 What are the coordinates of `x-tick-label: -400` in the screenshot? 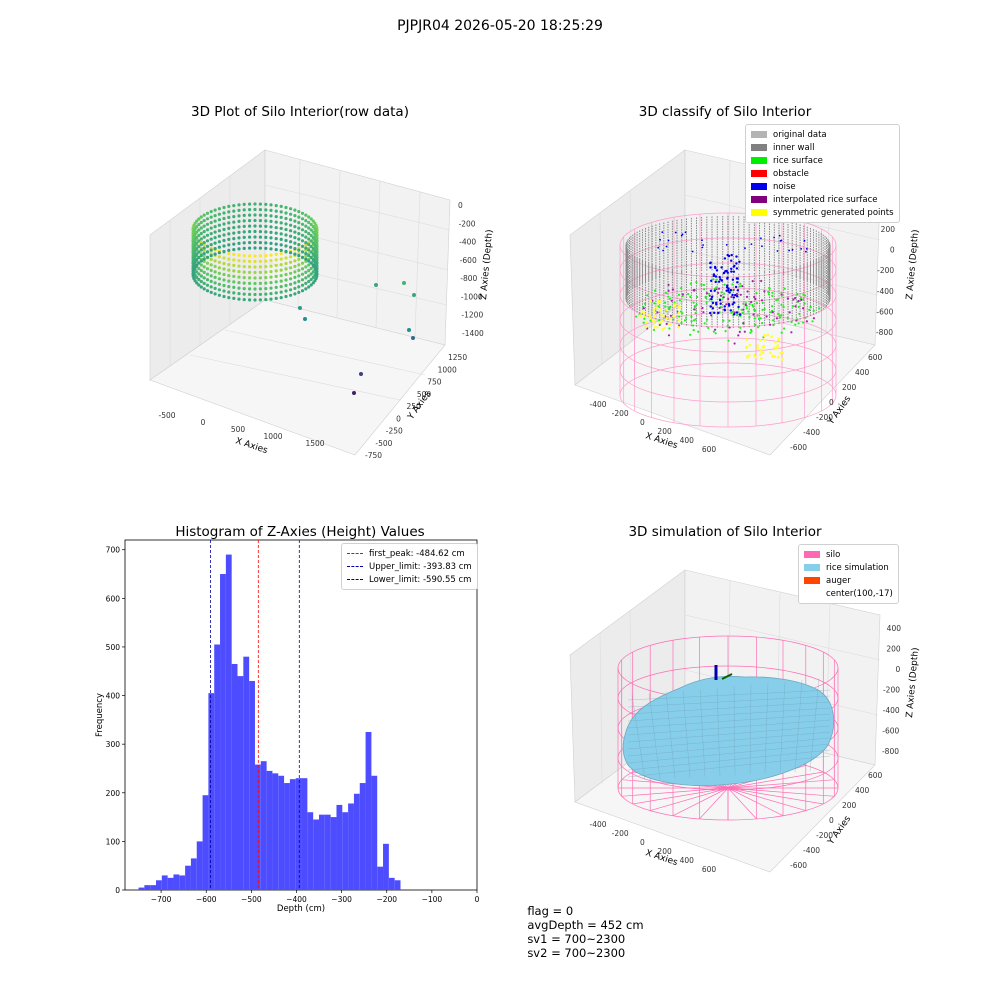 It's located at (597, 404).